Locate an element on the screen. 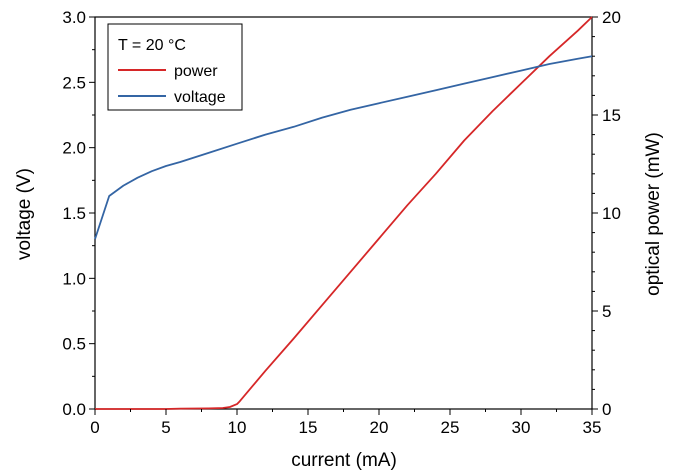 The height and width of the screenshot is (472, 676). y-left-axis-title: voltage (V) is located at coordinates (24, 214).